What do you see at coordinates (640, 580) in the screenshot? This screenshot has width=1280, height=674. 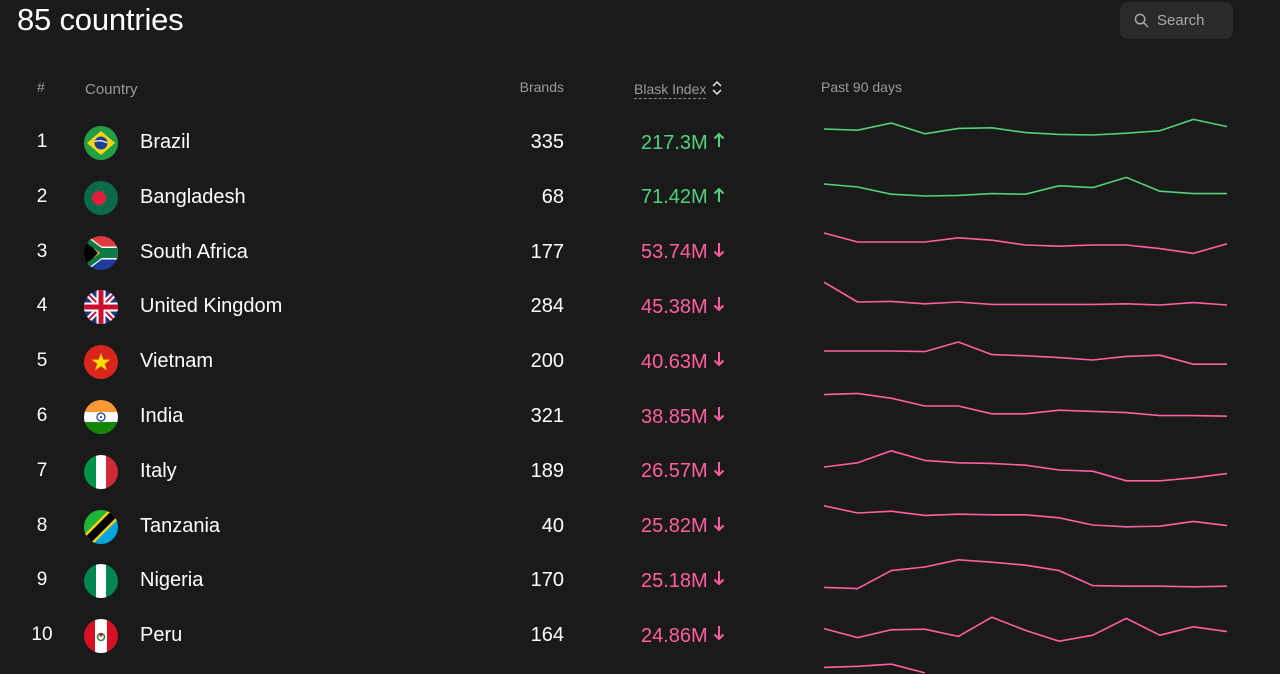 I see `table-row: 9 Nigeria 170 25.18M` at bounding box center [640, 580].